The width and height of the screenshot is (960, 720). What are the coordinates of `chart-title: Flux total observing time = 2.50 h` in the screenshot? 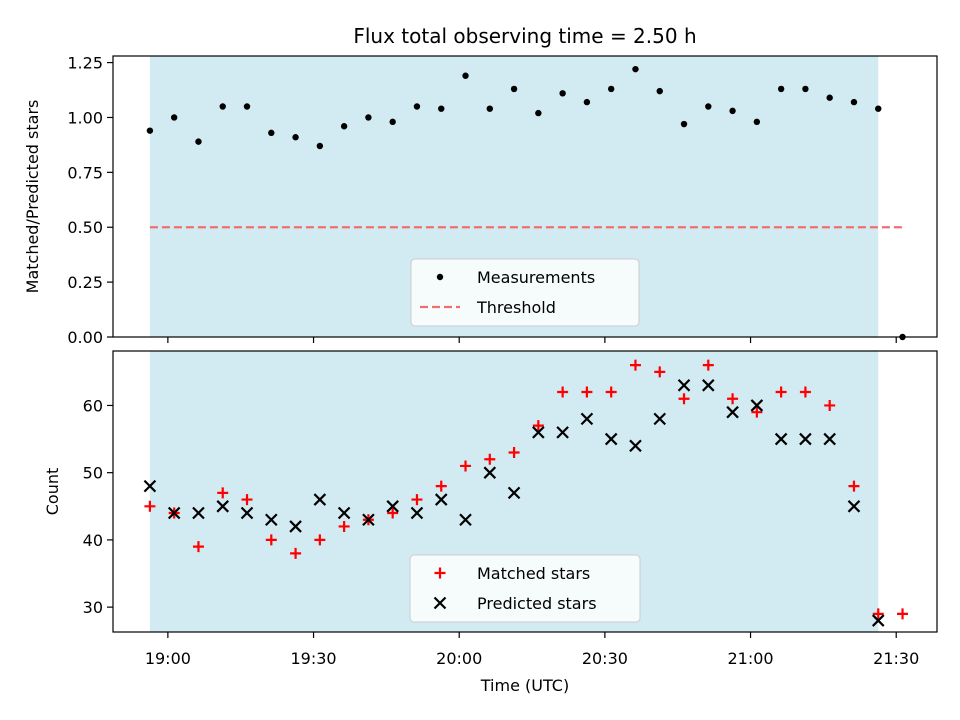 It's located at (524, 36).